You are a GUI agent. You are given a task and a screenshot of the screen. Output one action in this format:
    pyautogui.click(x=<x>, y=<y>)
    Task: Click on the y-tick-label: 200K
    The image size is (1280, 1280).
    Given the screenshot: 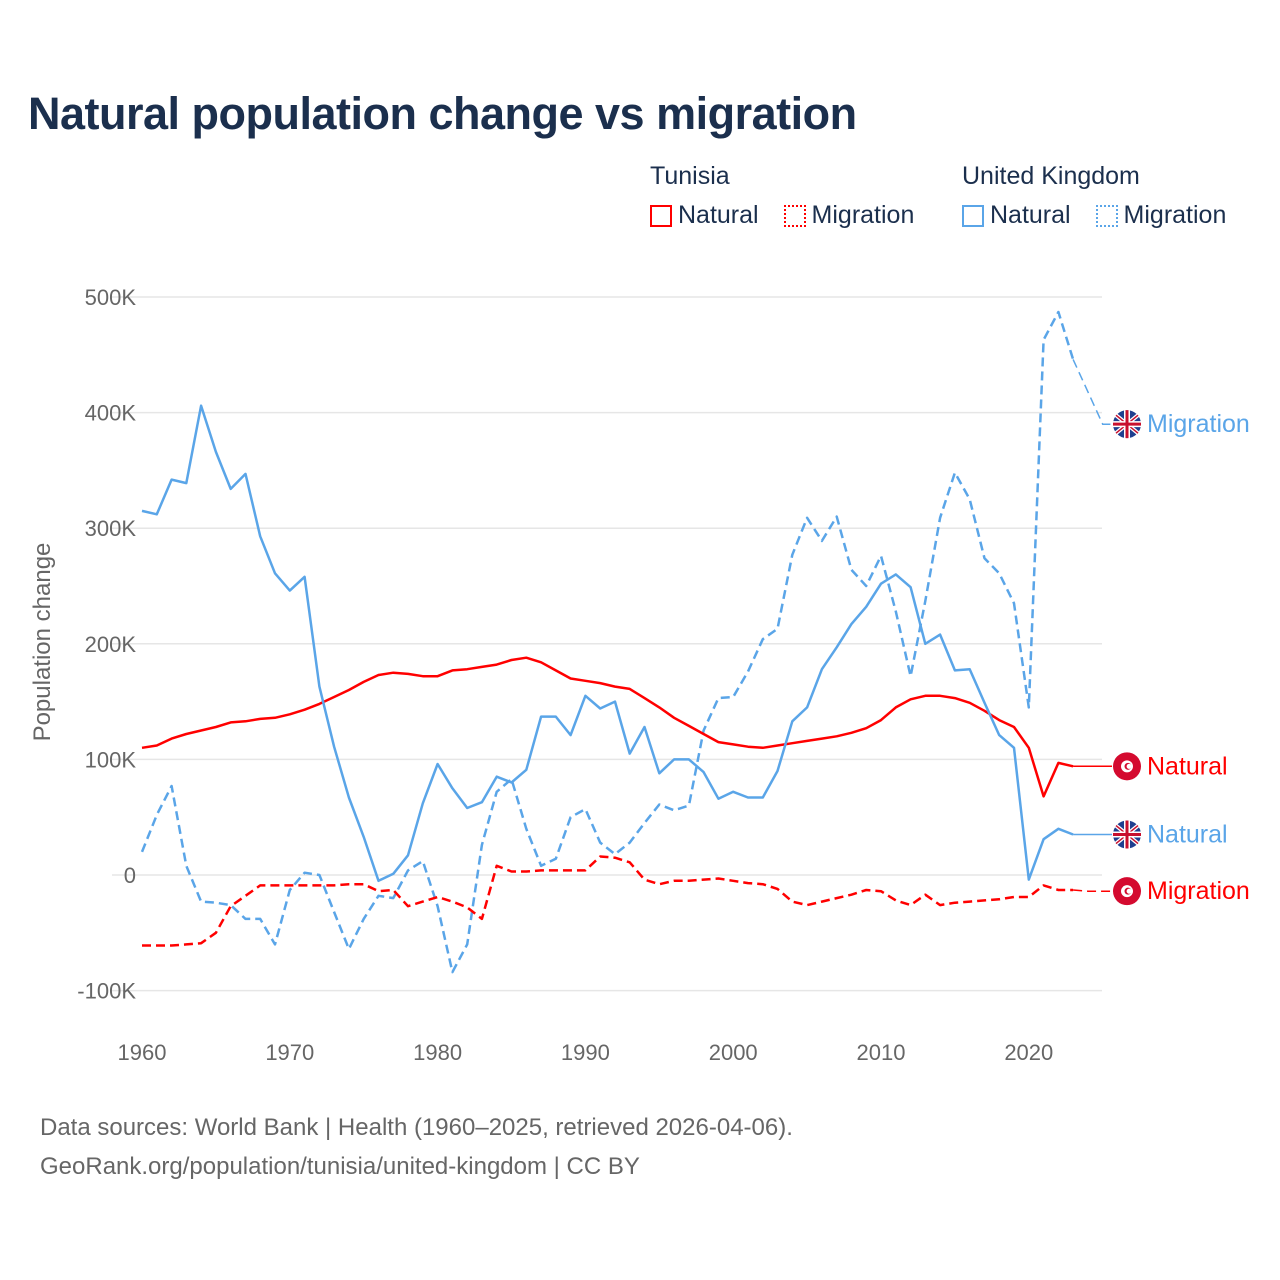 What is the action you would take?
    pyautogui.click(x=111, y=644)
    